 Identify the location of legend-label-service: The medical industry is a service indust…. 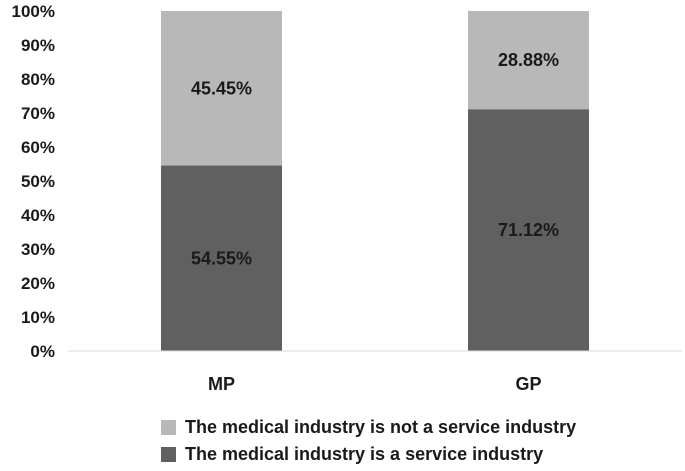
(364, 454).